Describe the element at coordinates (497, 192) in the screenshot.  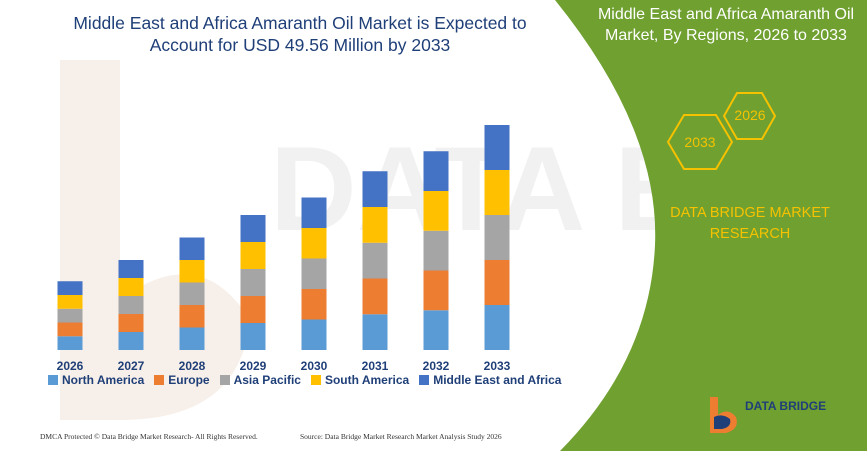
I see `bar-segment-2033-south-america` at that location.